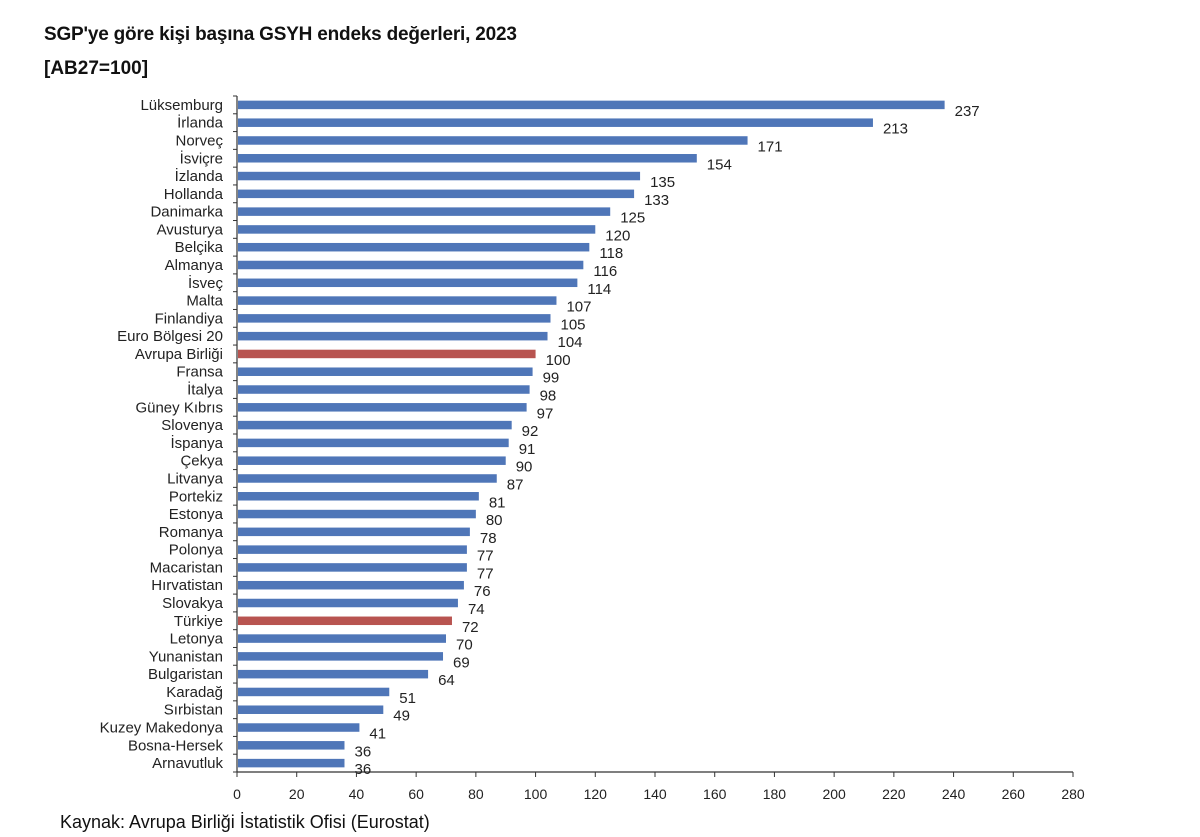 The width and height of the screenshot is (1200, 837). I want to click on category-label: Çekya, so click(201, 461).